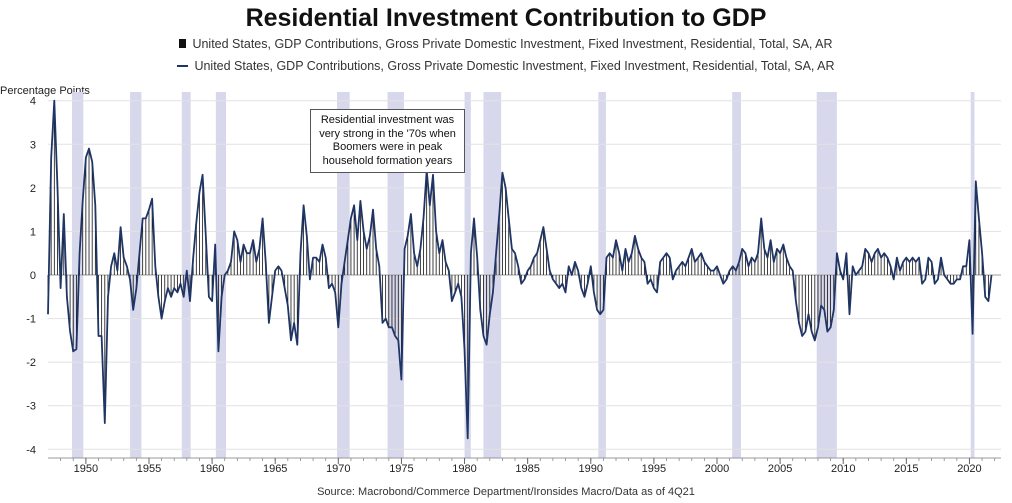 The image size is (1012, 503). What do you see at coordinates (31, 363) in the screenshot?
I see `y-tick-label: -2` at bounding box center [31, 363].